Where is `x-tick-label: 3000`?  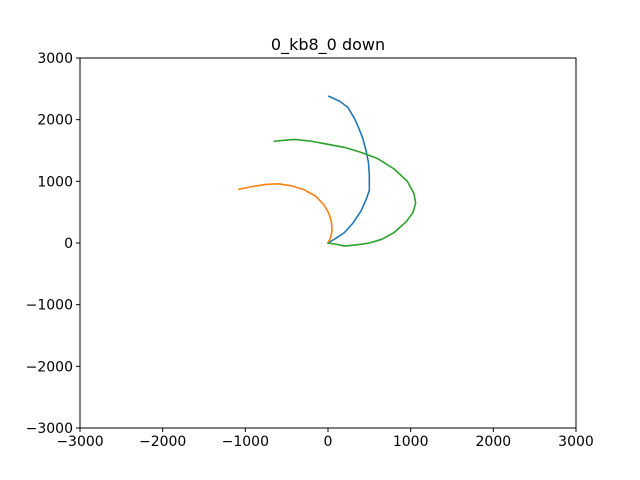
x-tick-label: 3000 is located at coordinates (576, 442).